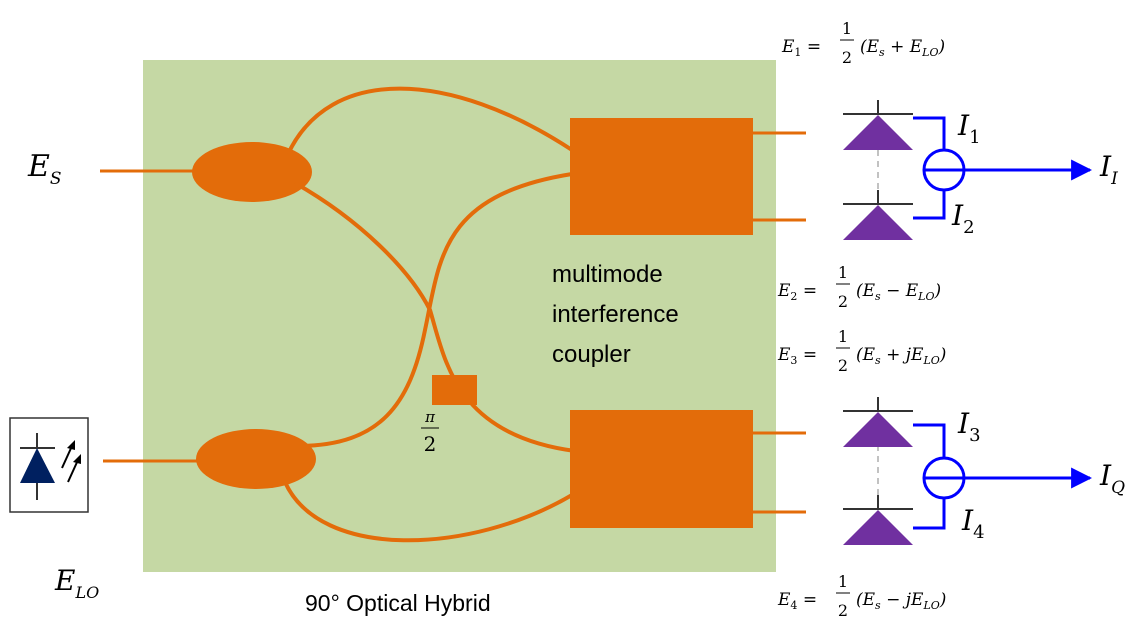 Image resolution: width=1148 pixels, height=628 pixels. Describe the element at coordinates (797, 356) in the screenshot. I see `svg-text: E3 =` at that location.